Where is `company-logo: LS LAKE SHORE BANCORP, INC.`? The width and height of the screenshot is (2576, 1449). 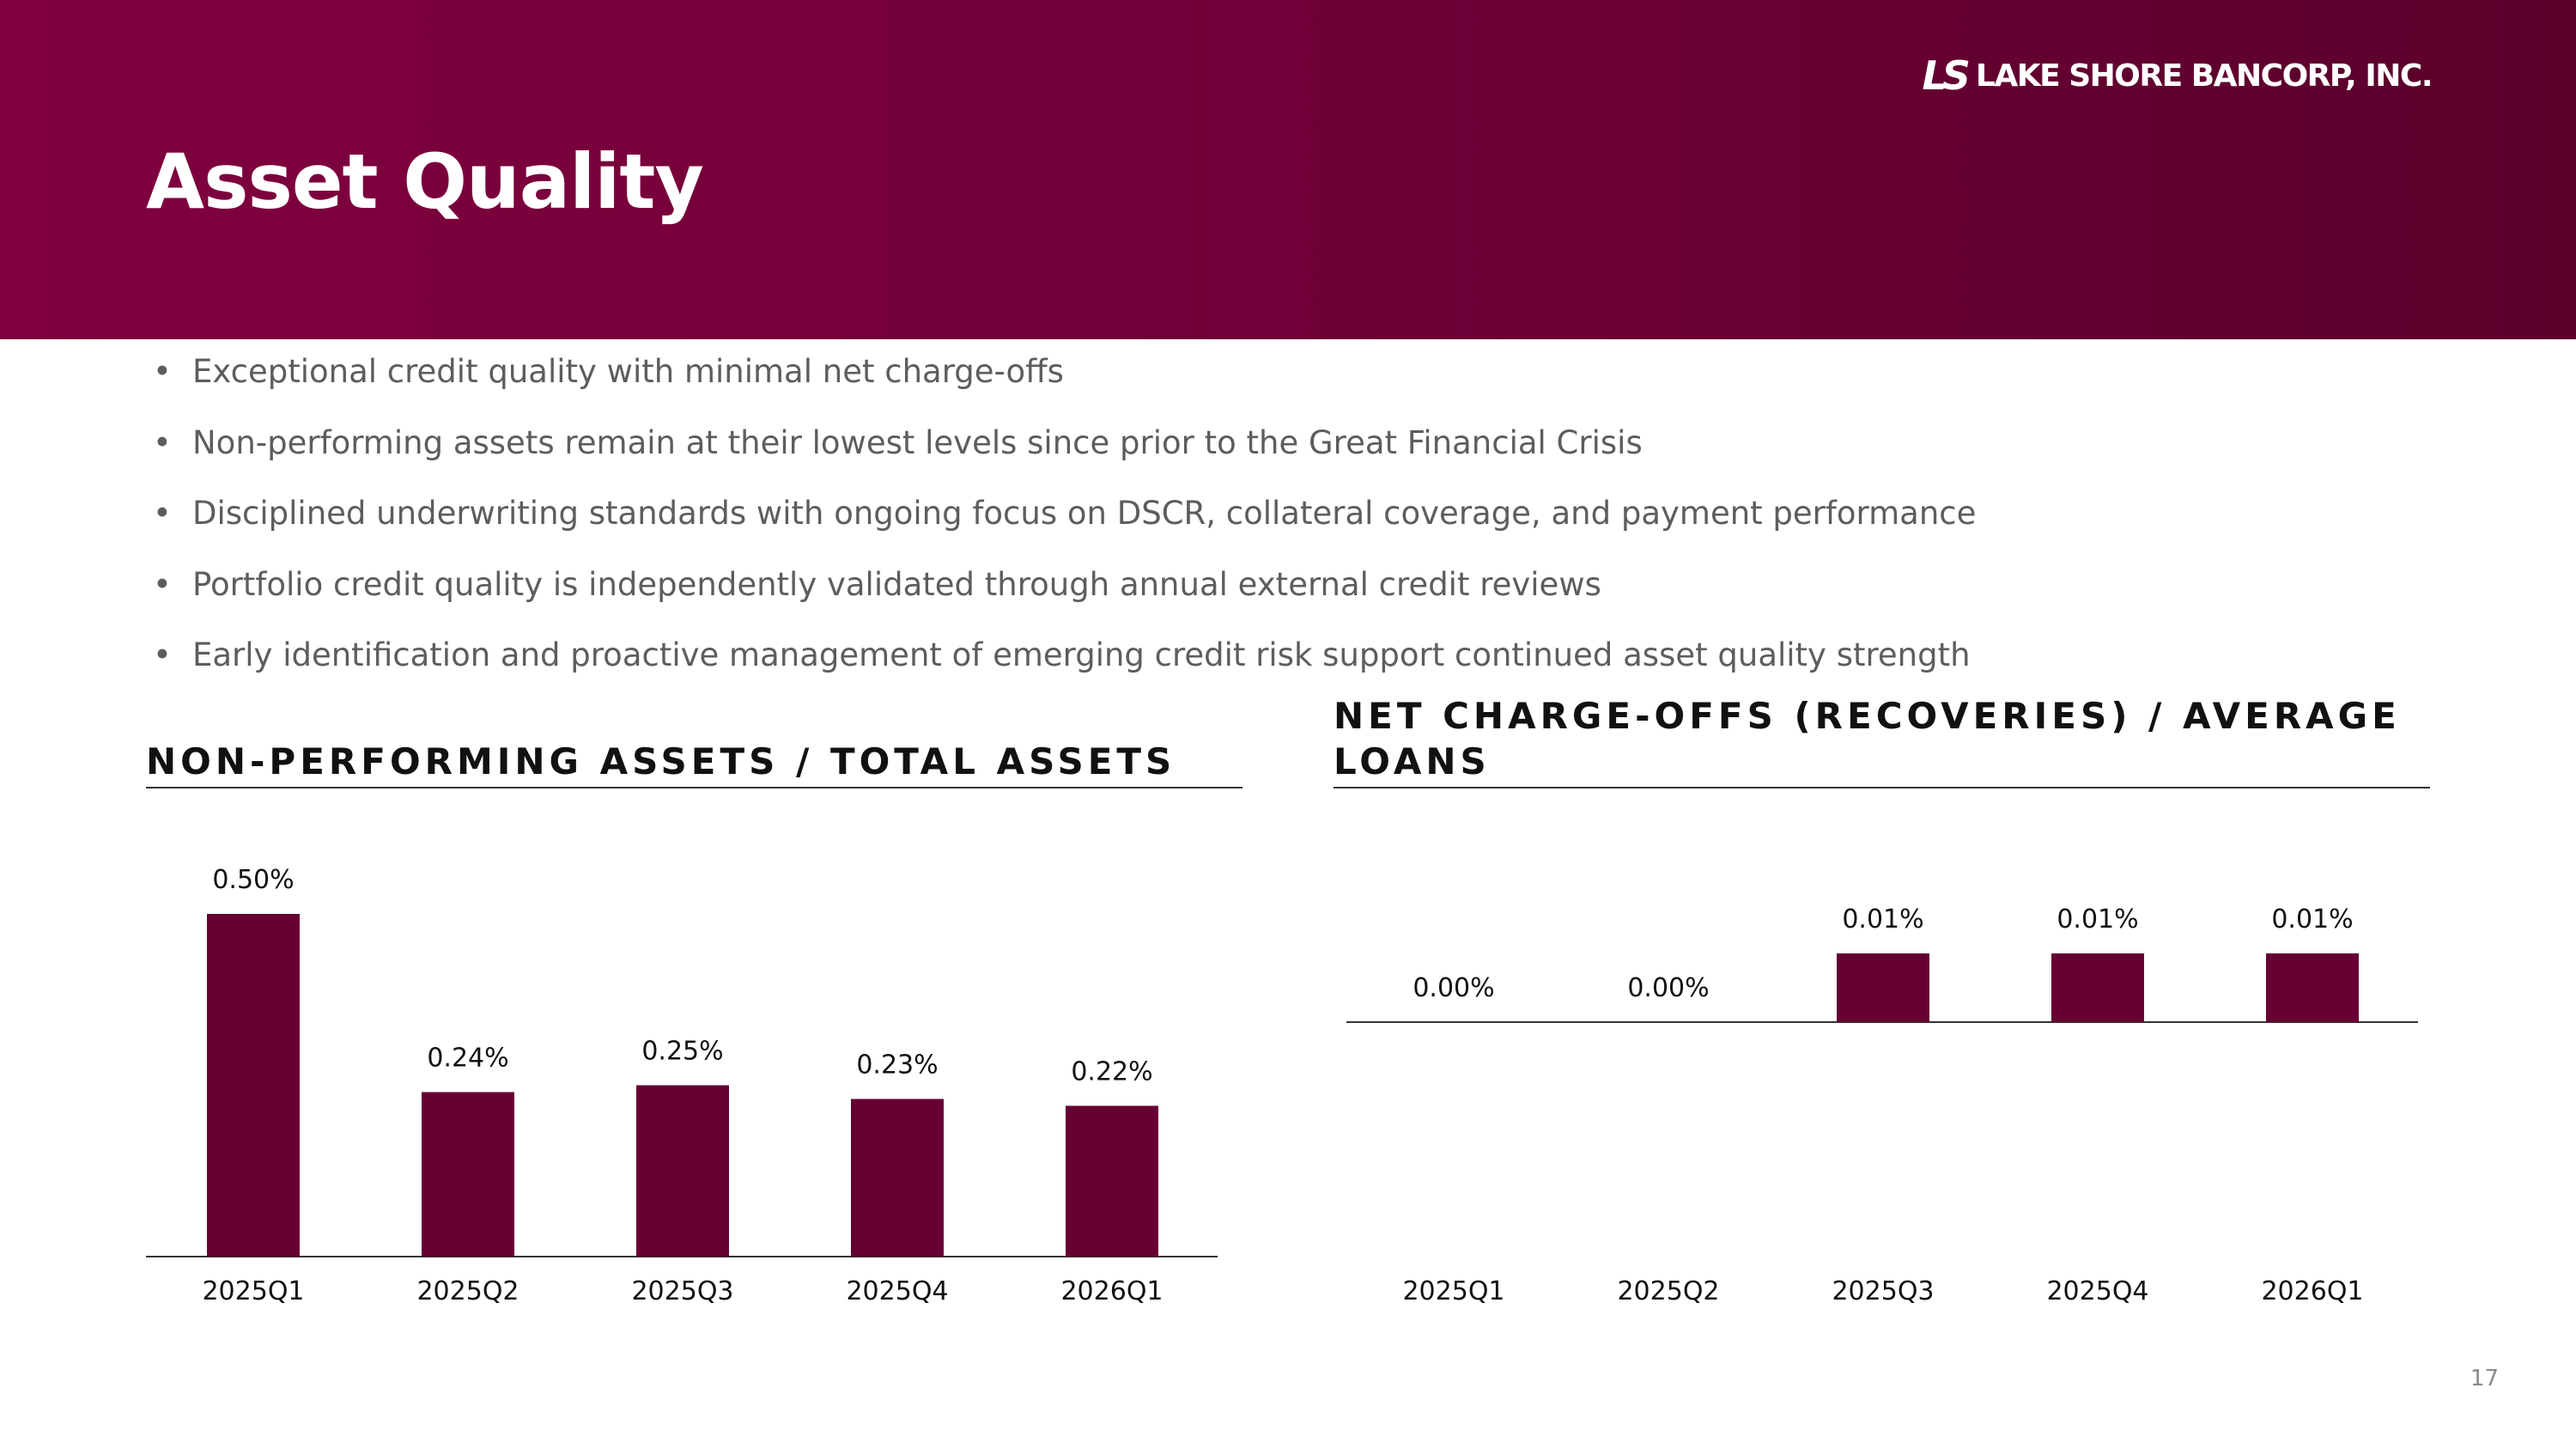
company-logo: LS LAKE SHORE BANCORP, INC. is located at coordinates (2178, 75).